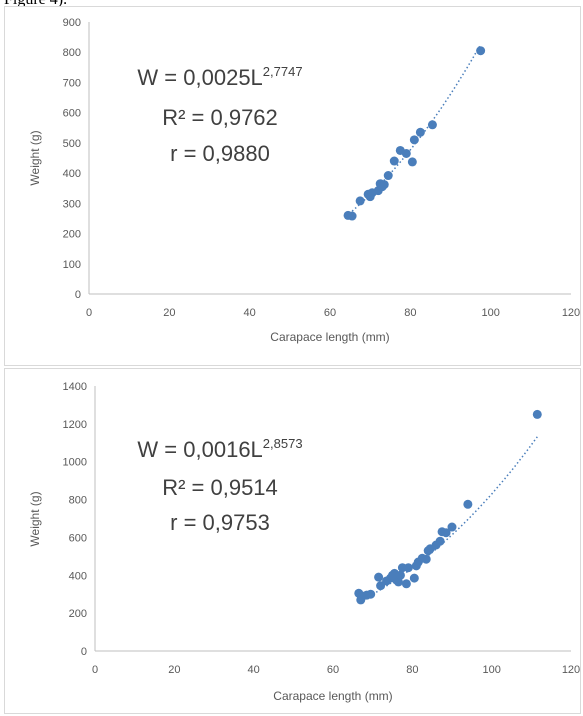  Describe the element at coordinates (72, 23) in the screenshot. I see `y-tick-label: 900` at that location.